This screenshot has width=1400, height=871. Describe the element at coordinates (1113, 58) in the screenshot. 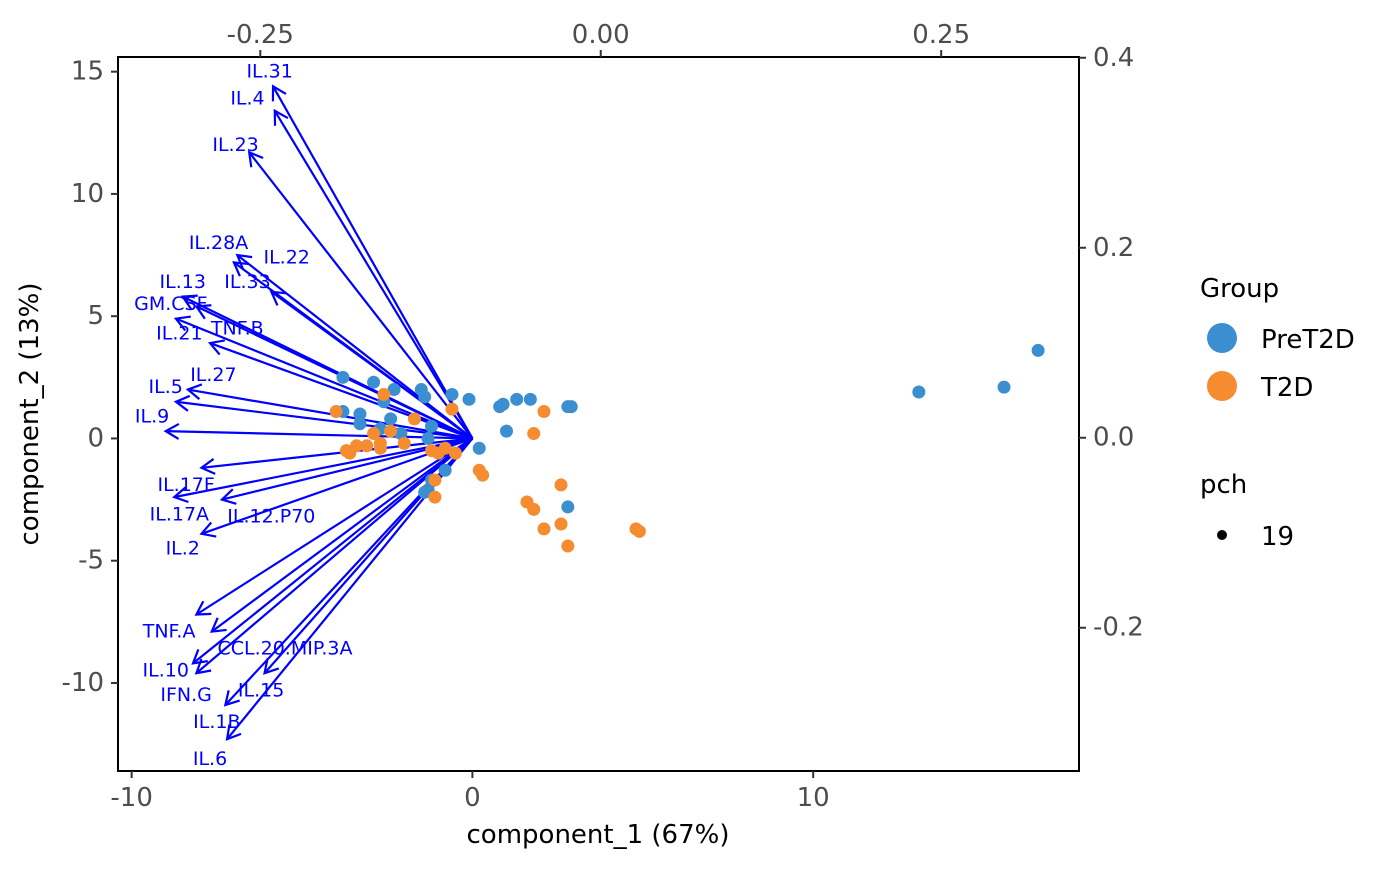

I see `right-tick-label: 0.4` at that location.